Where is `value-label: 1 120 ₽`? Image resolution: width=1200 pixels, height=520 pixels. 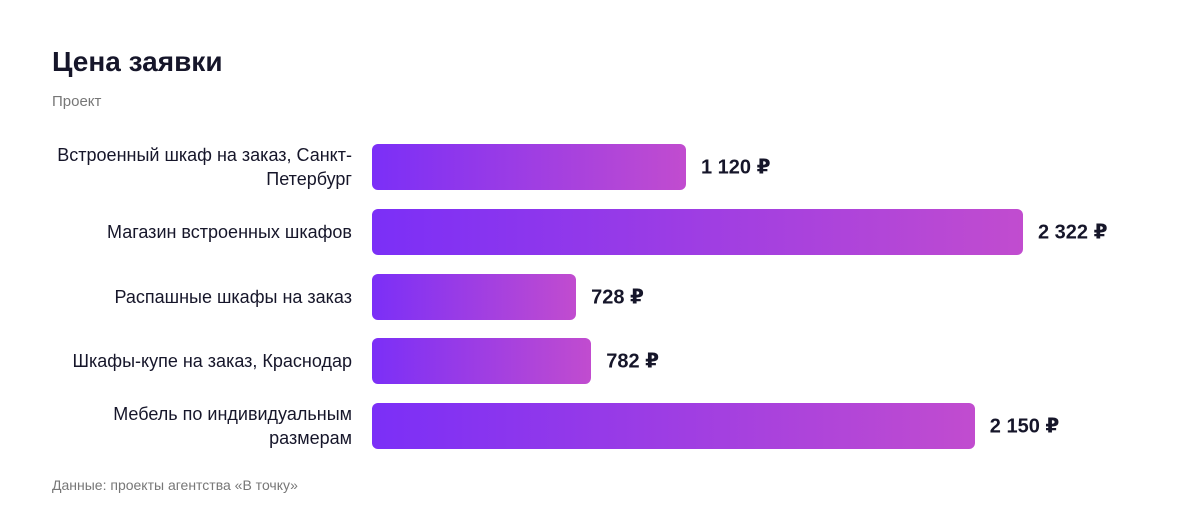 value-label: 1 120 ₽ is located at coordinates (736, 167).